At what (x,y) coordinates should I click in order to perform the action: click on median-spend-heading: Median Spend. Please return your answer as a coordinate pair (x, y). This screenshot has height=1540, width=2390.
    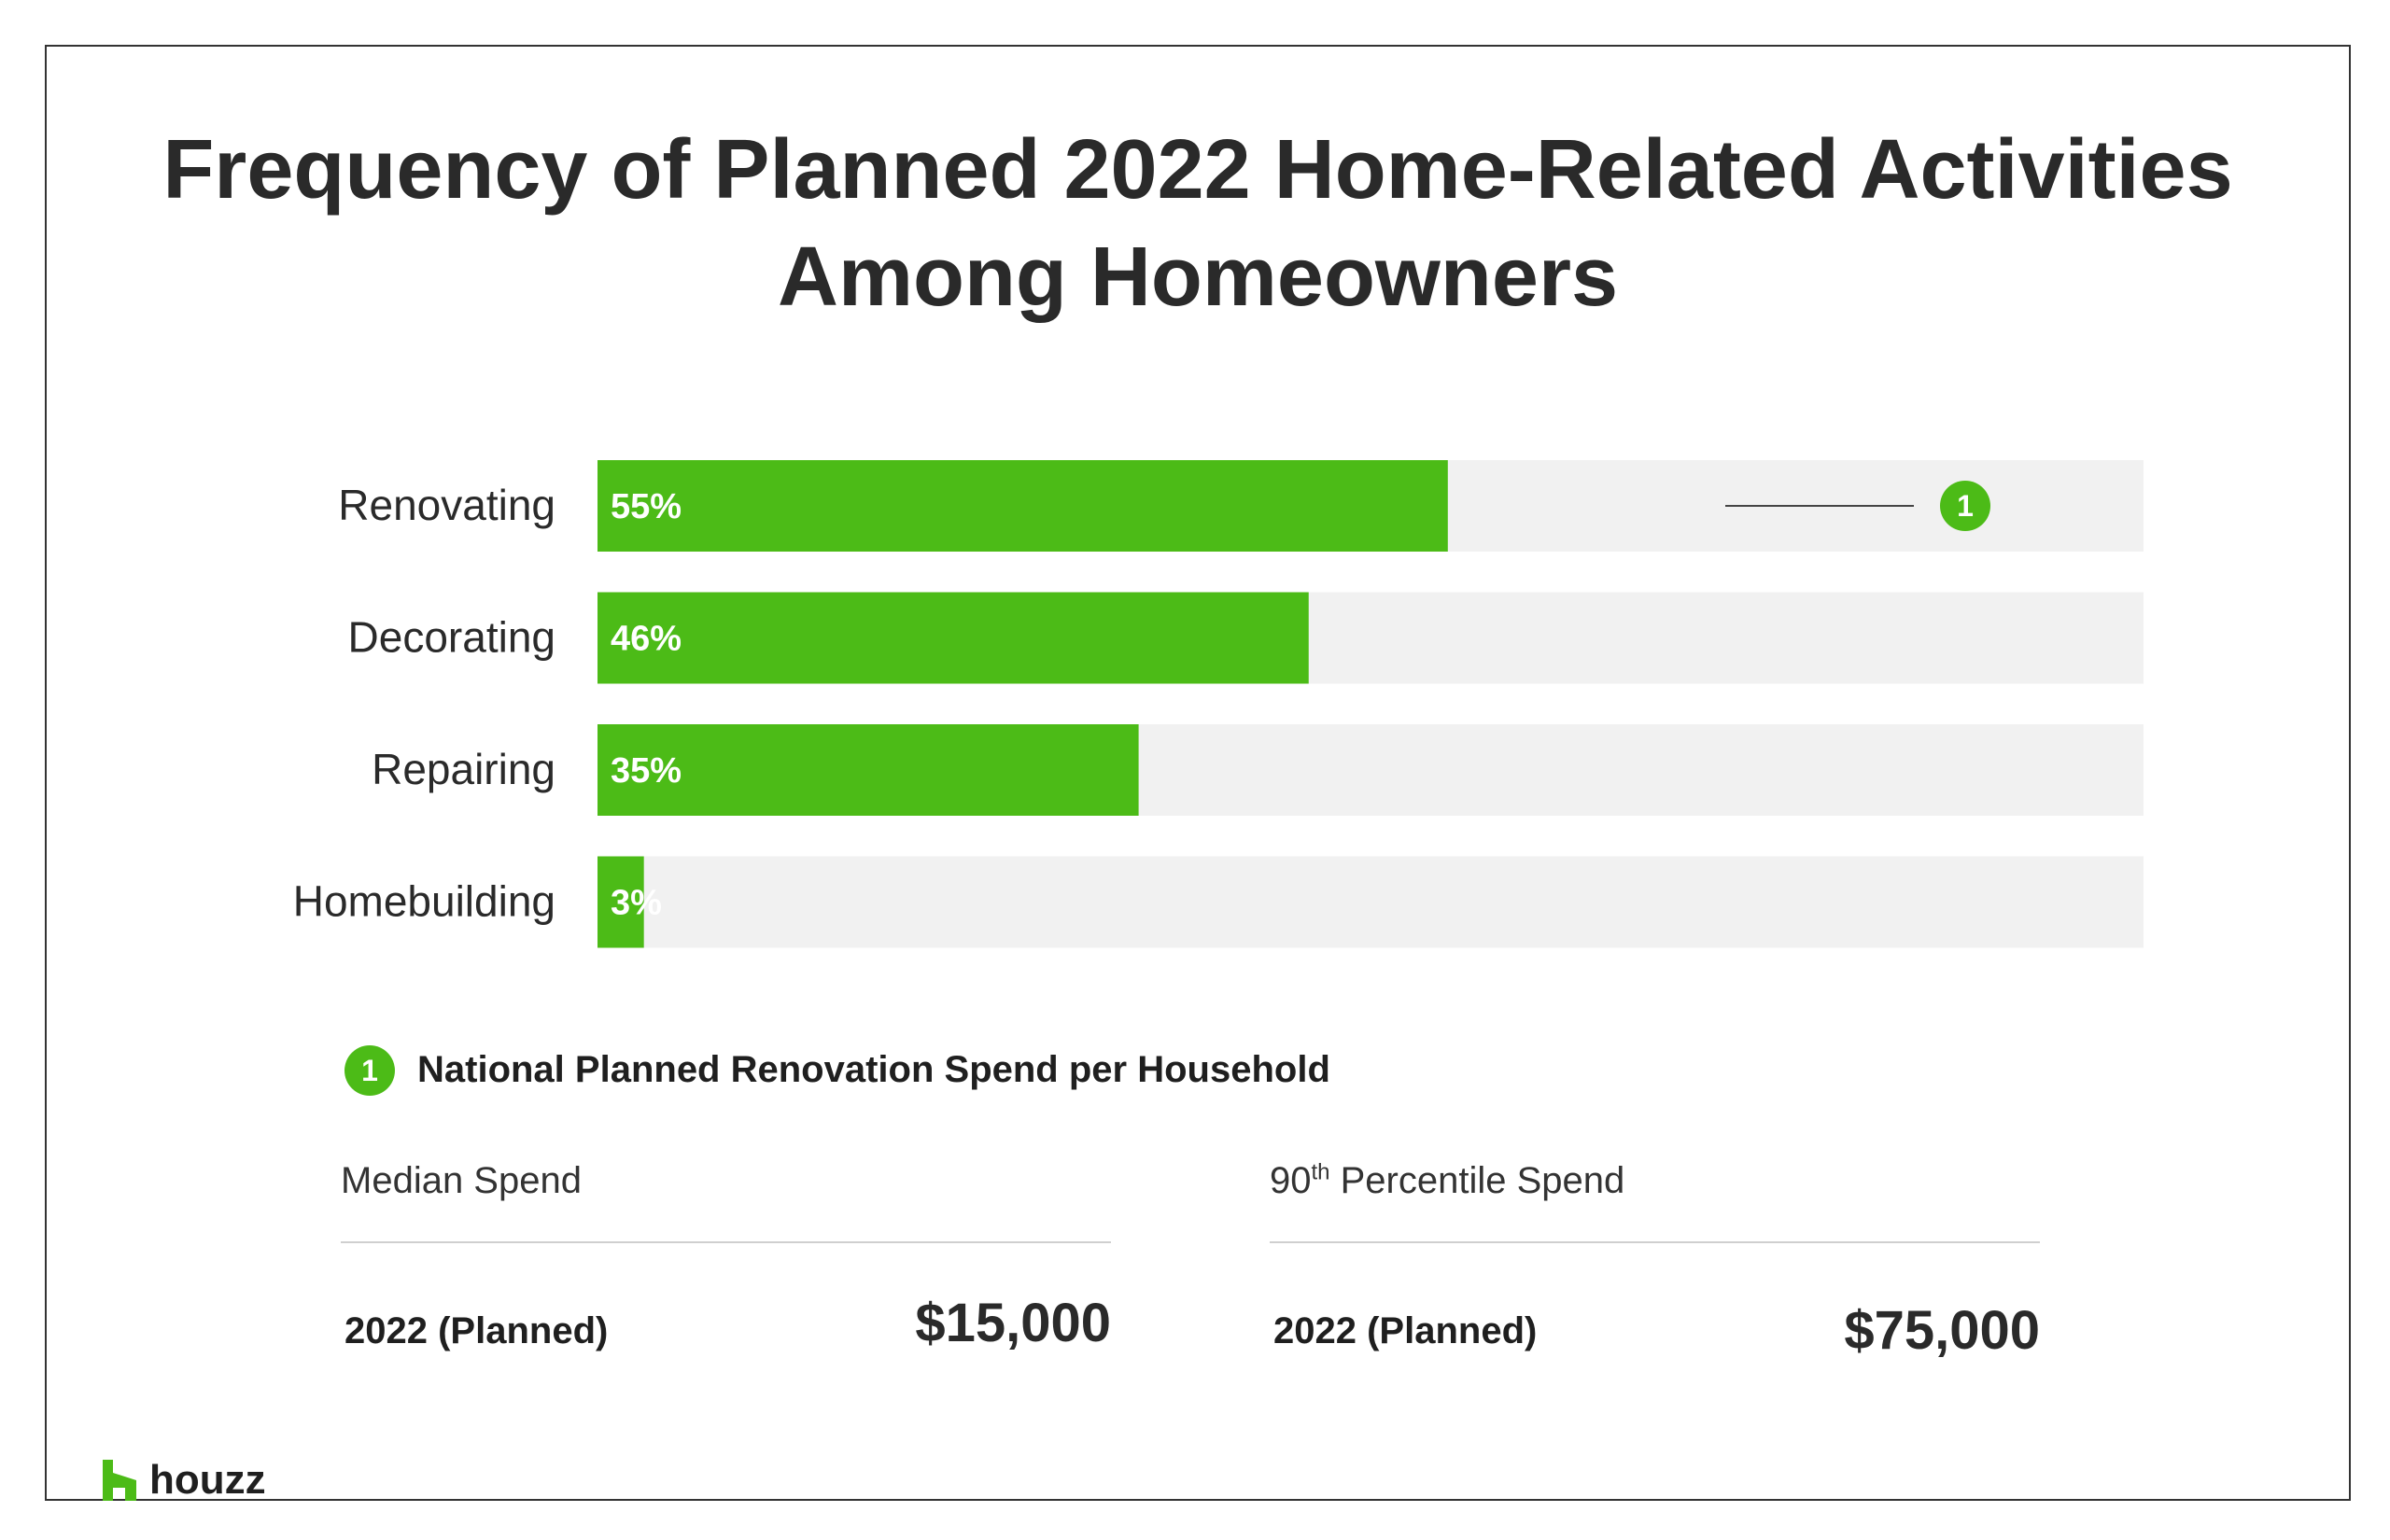
    Looking at the image, I should click on (461, 1180).